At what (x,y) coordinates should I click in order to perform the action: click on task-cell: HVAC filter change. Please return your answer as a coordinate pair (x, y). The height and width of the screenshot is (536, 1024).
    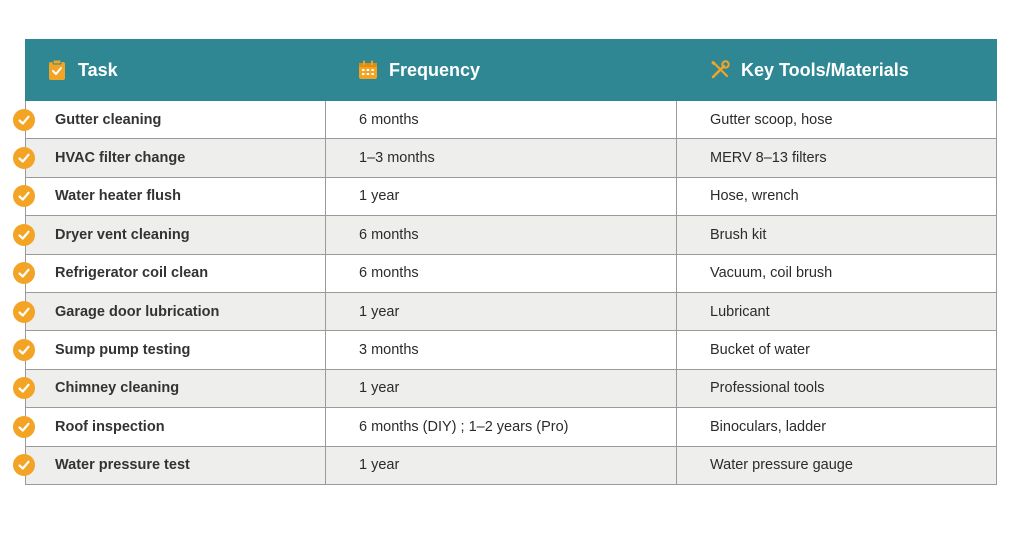
    Looking at the image, I should click on (120, 158).